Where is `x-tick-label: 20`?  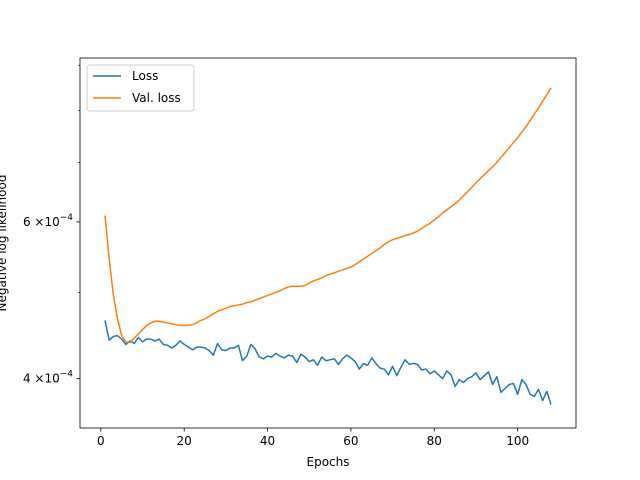 x-tick-label: 20 is located at coordinates (184, 441).